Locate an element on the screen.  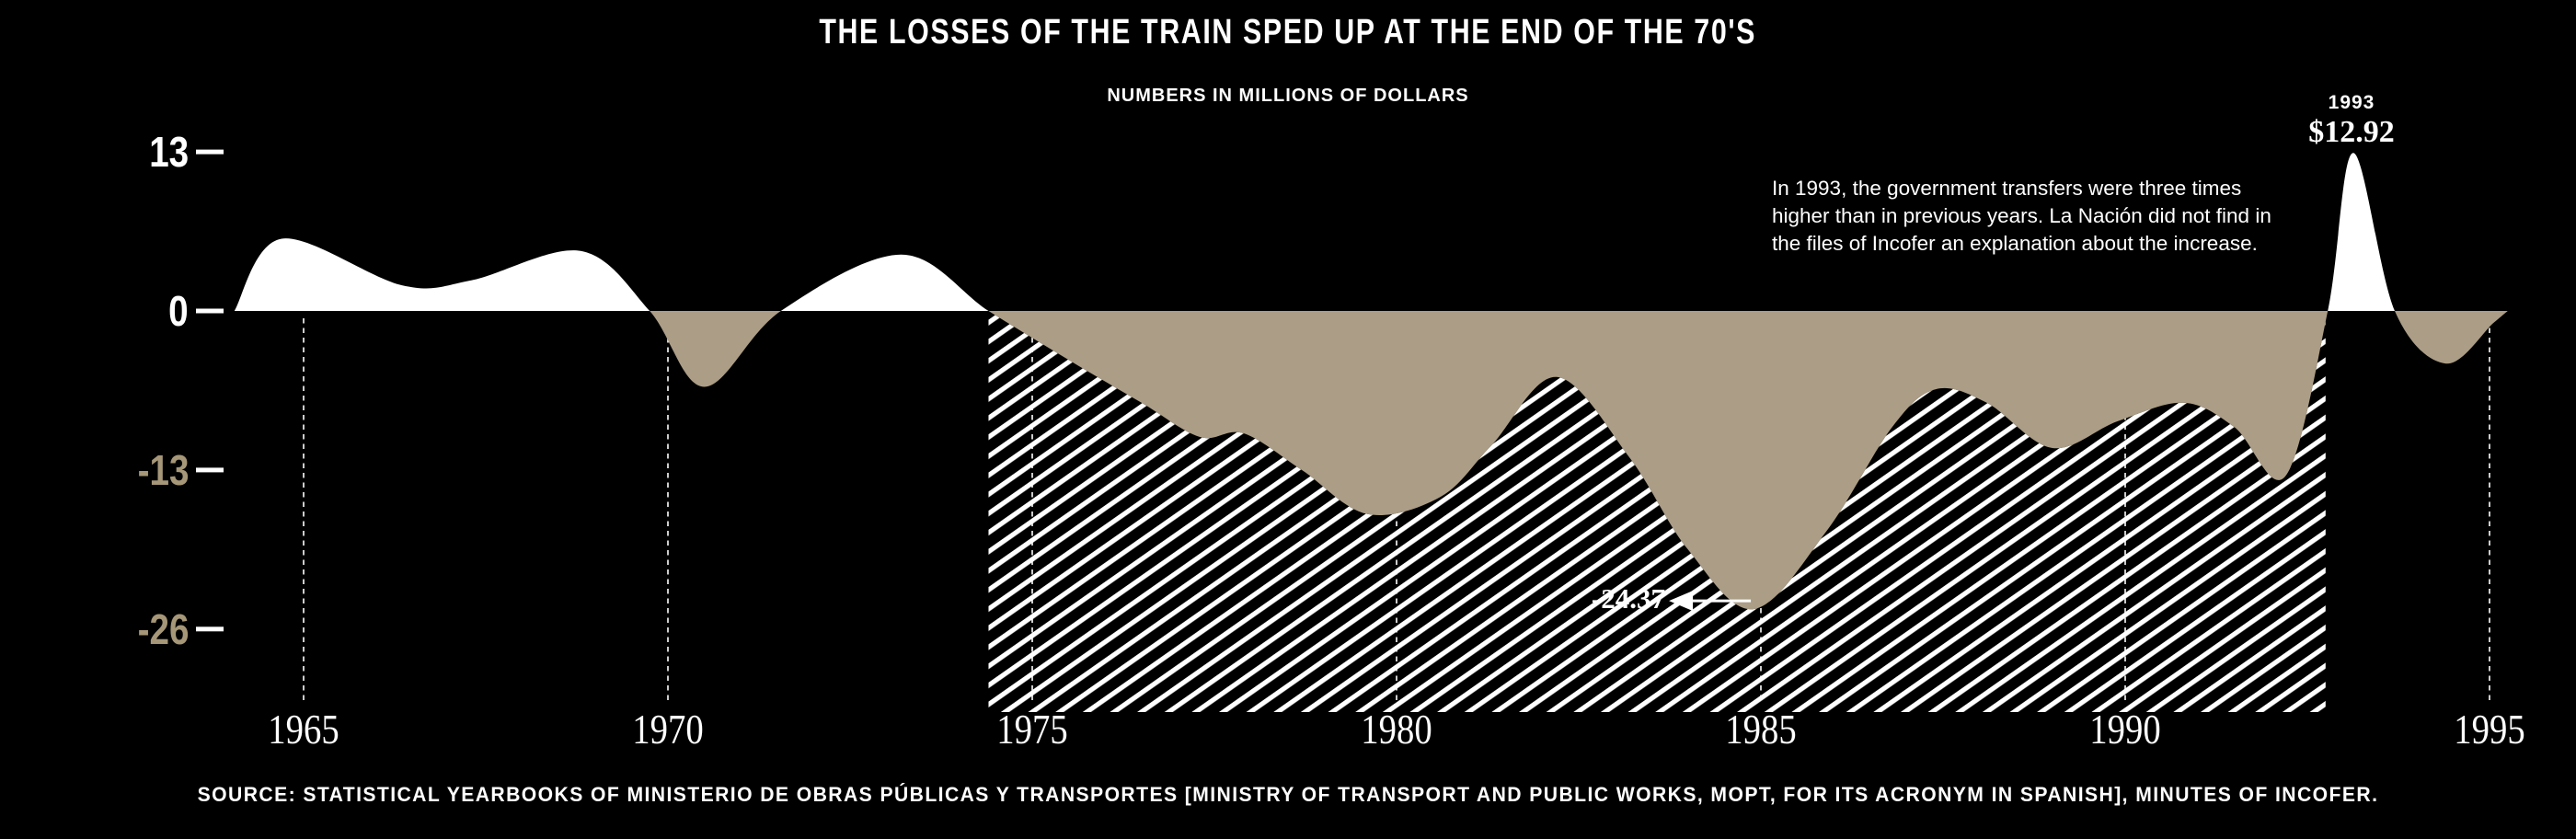
x-axis-label-1980: 1980 is located at coordinates (1396, 730).